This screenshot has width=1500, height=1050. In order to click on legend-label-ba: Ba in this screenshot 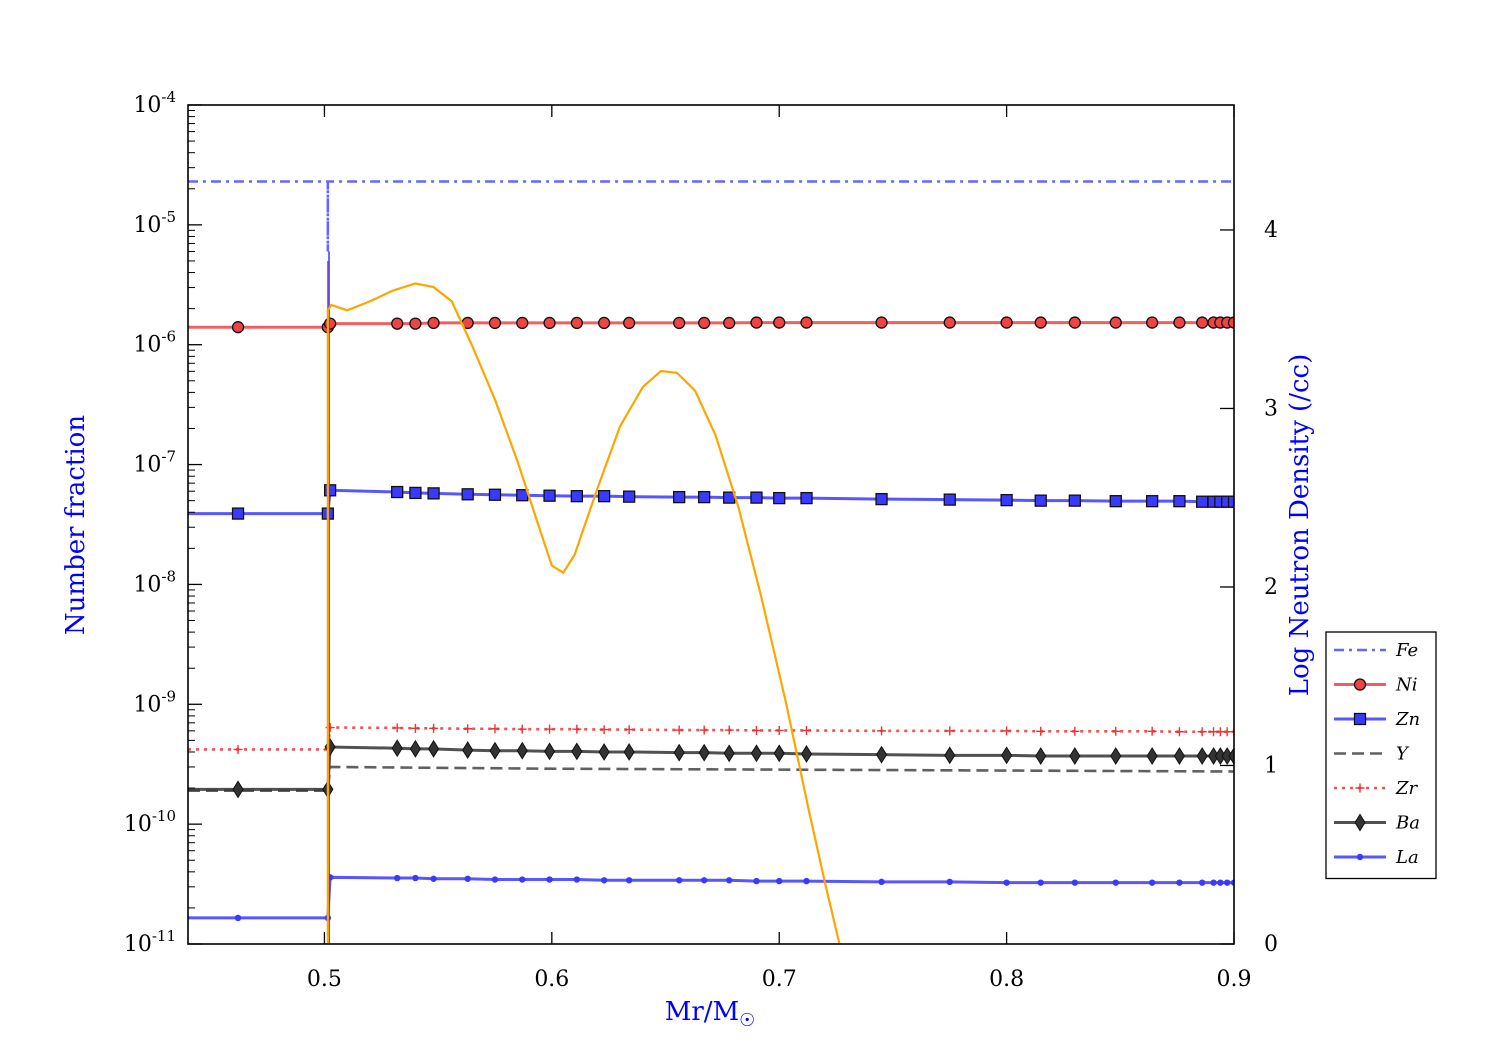, I will do `click(1407, 823)`.